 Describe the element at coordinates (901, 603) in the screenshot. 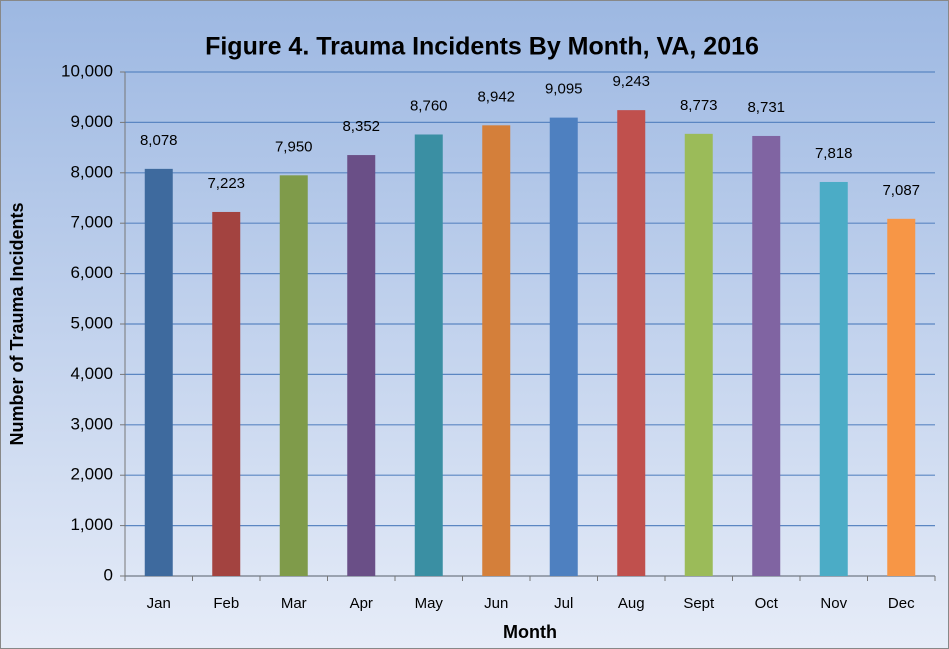

I see `x-tick-label: Dec` at that location.